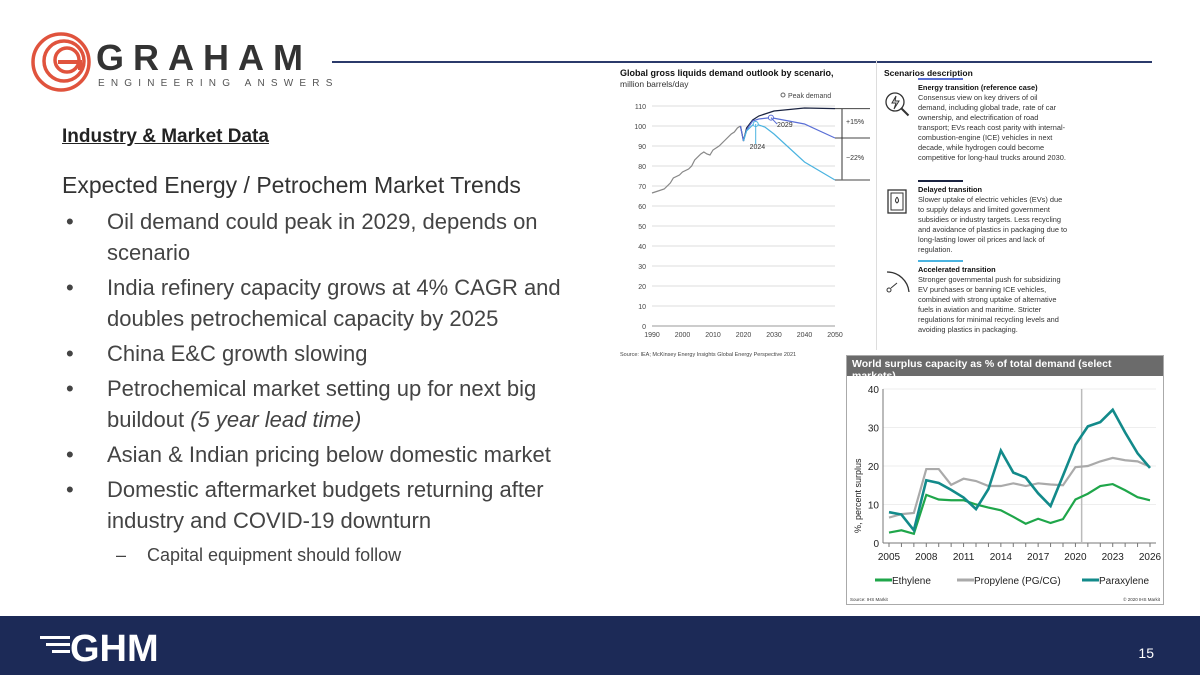 The width and height of the screenshot is (1200, 675). Describe the element at coordinates (889, 557) in the screenshot. I see `x-tick-label: 2005` at that location.